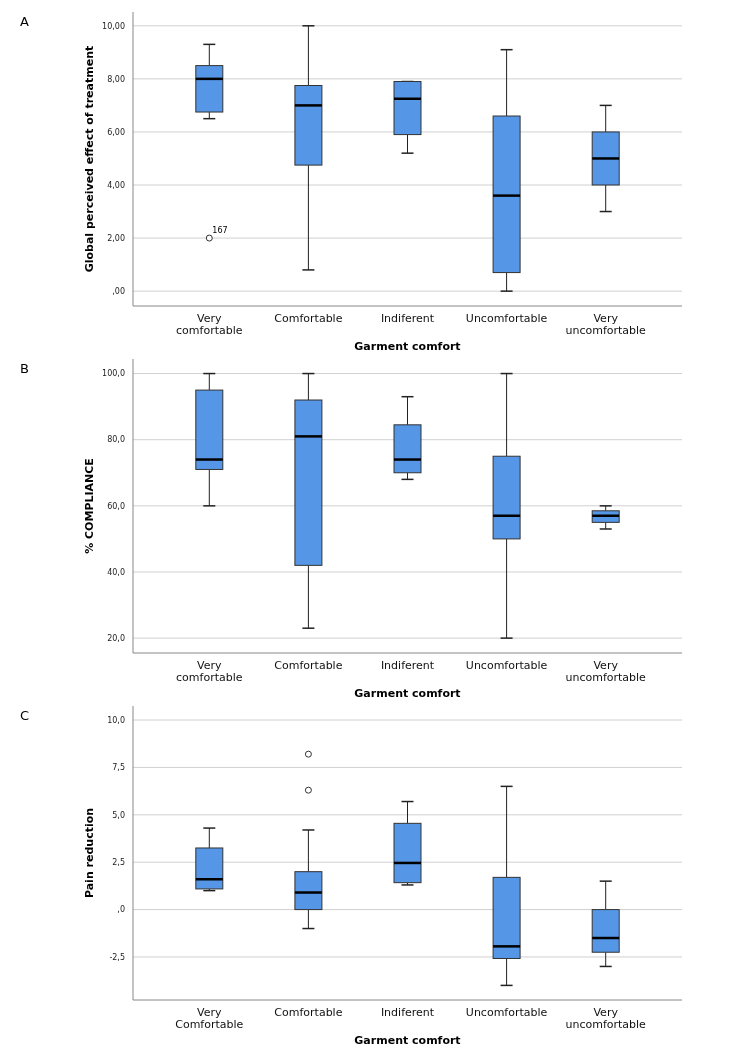 This screenshot has width=750, height=1061. What do you see at coordinates (116, 238) in the screenshot?
I see `y-tick-label: 2,00` at bounding box center [116, 238].